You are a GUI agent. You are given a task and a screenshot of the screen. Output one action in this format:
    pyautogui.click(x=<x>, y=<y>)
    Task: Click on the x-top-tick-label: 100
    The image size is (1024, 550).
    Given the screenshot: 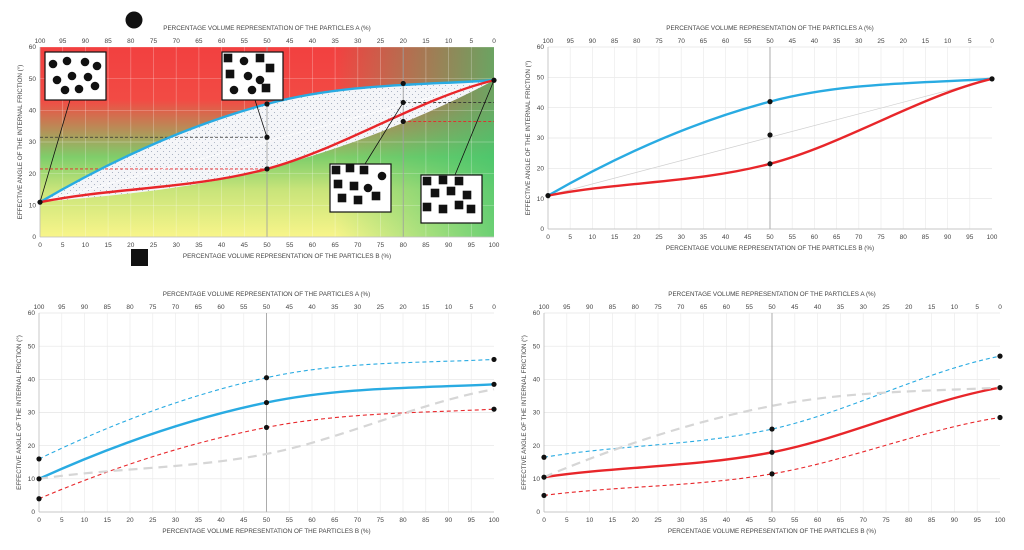 What is the action you would take?
    pyautogui.click(x=39, y=307)
    